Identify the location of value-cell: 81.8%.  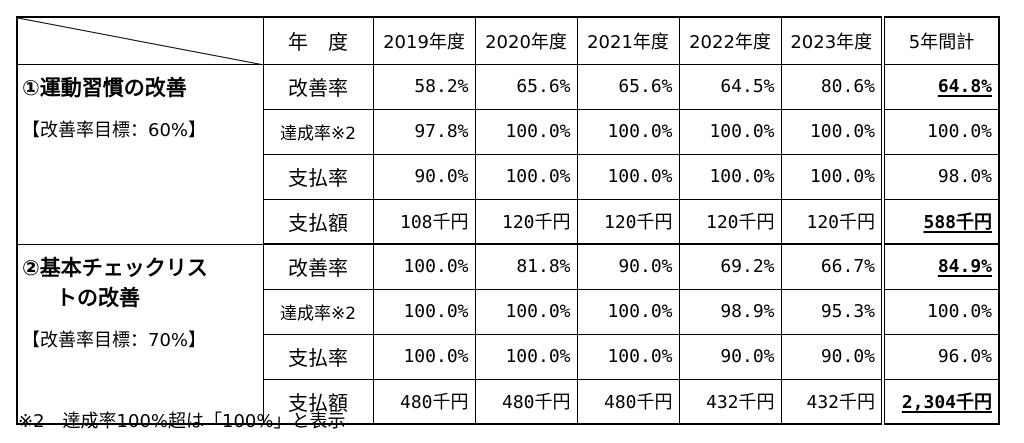
(526, 266).